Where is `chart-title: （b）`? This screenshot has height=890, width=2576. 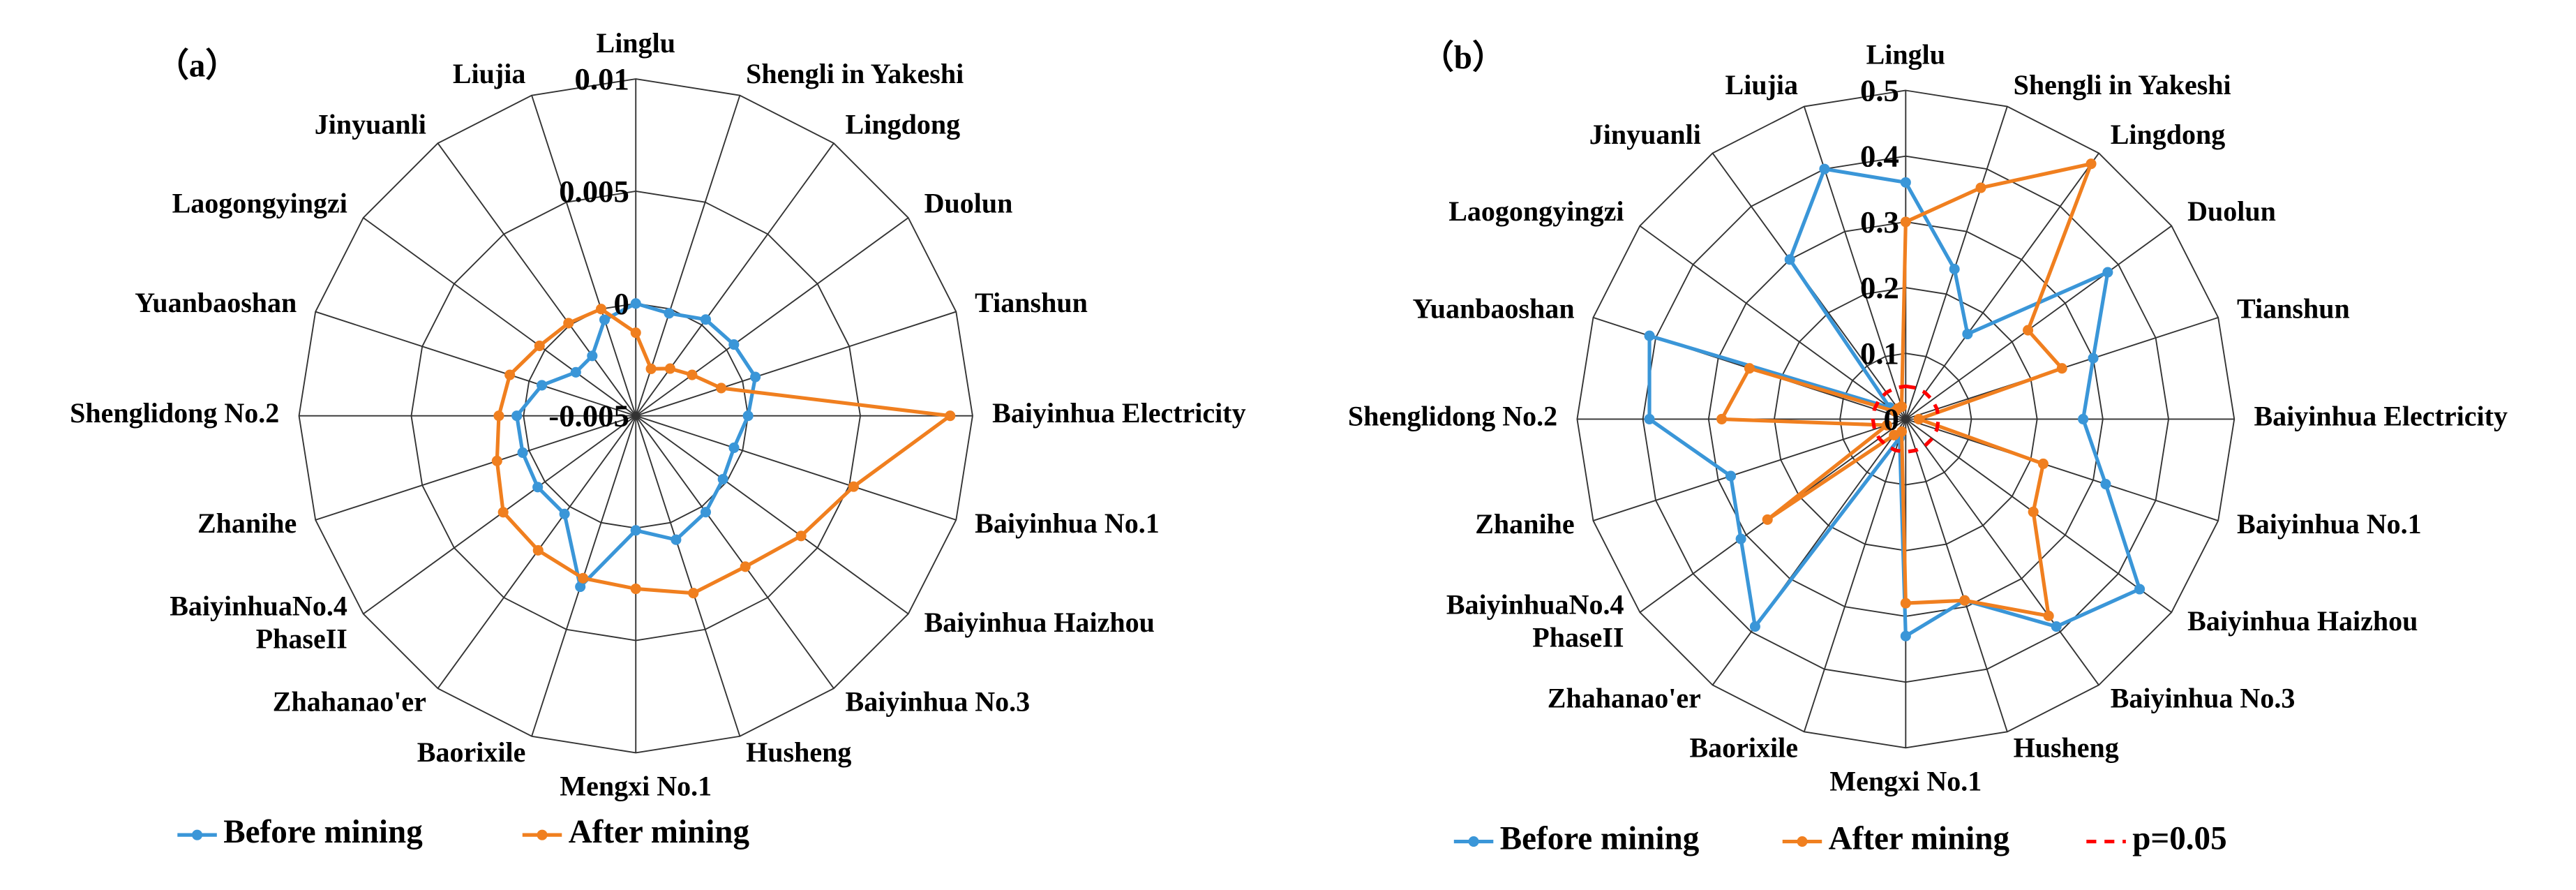 chart-title: （b） is located at coordinates (1463, 58).